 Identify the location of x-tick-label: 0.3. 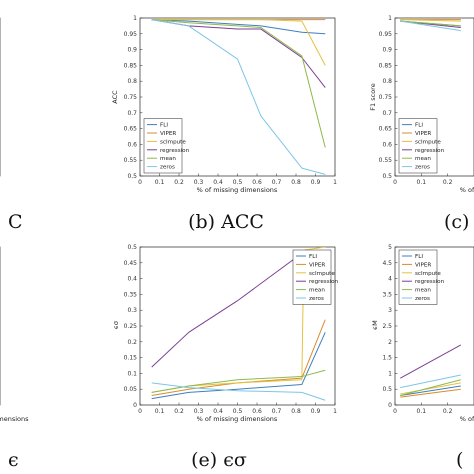
(199, 411).